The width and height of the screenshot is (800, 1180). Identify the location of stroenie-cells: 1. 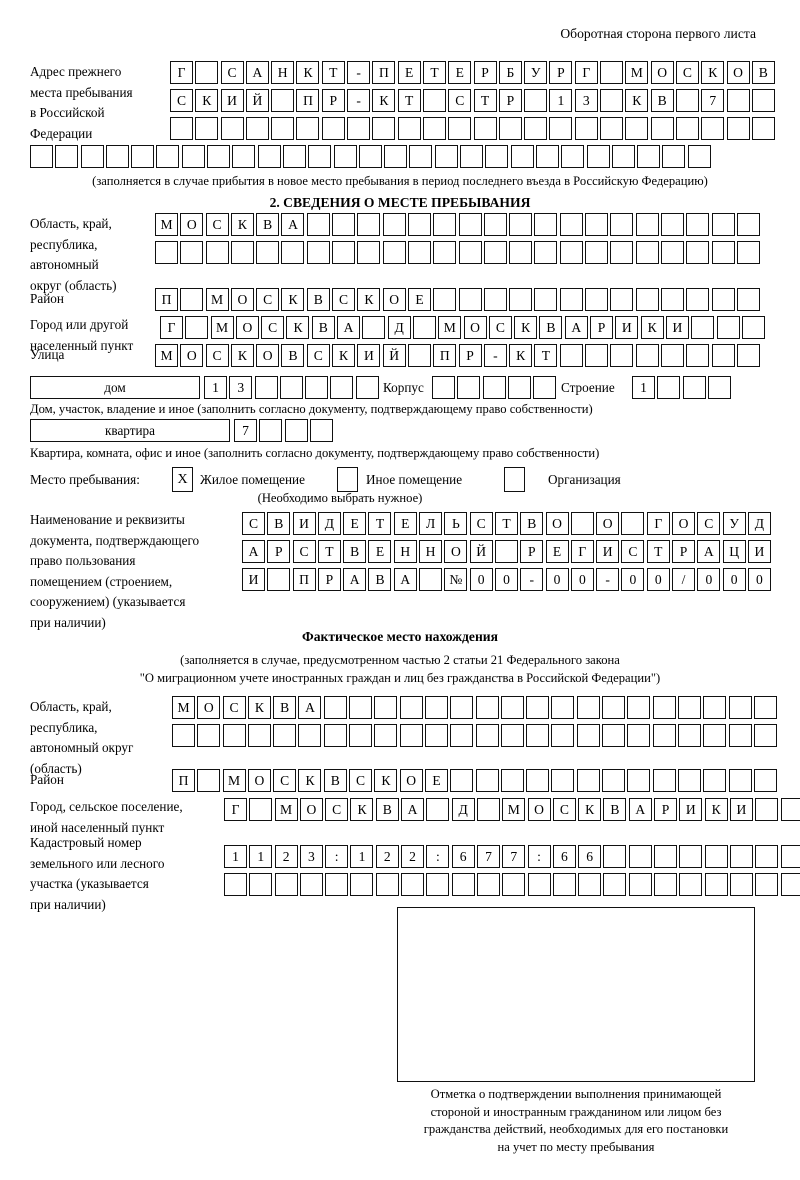
(682, 387).